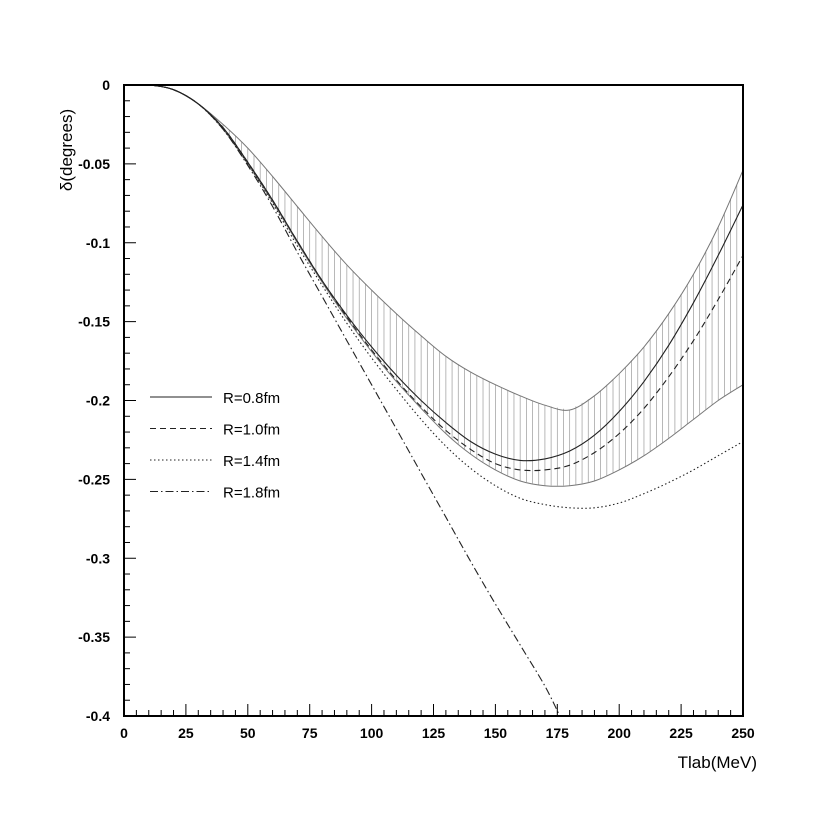 Image resolution: width=830 pixels, height=830 pixels. Describe the element at coordinates (106, 85) in the screenshot. I see `y-tick-label: 0` at that location.